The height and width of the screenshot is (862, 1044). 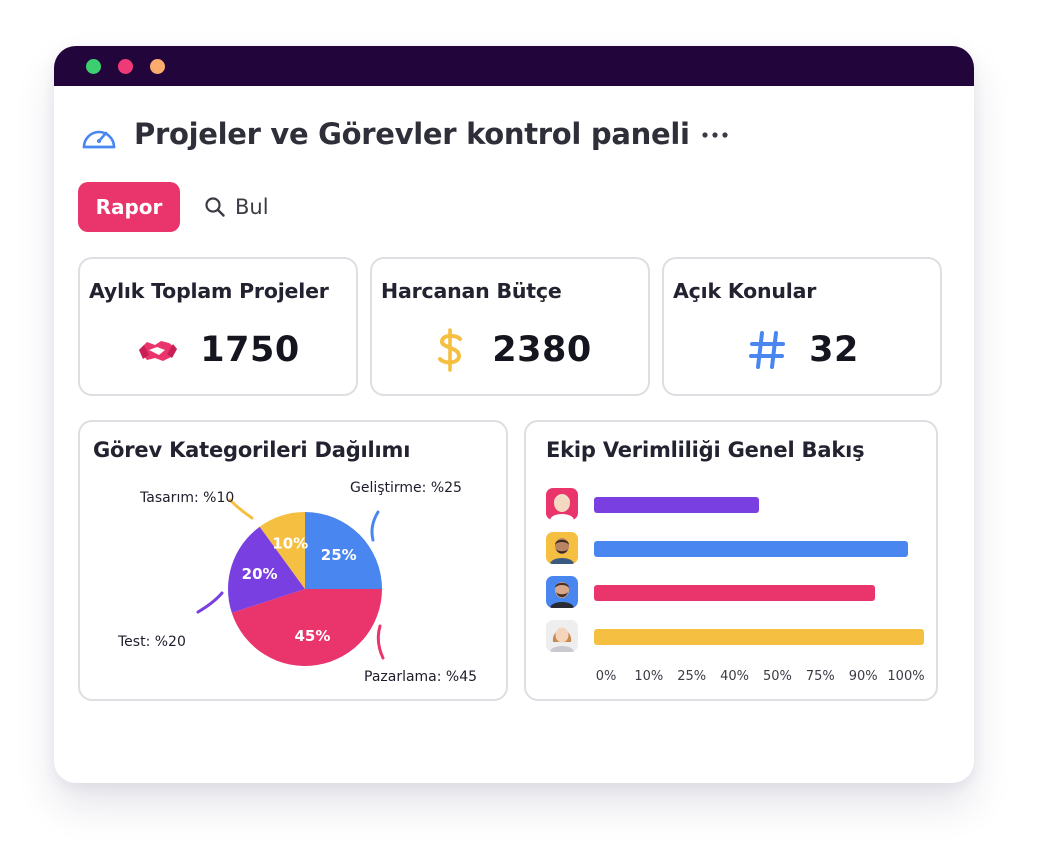 What do you see at coordinates (820, 676) in the screenshot?
I see `x-tick-label: 75%` at bounding box center [820, 676].